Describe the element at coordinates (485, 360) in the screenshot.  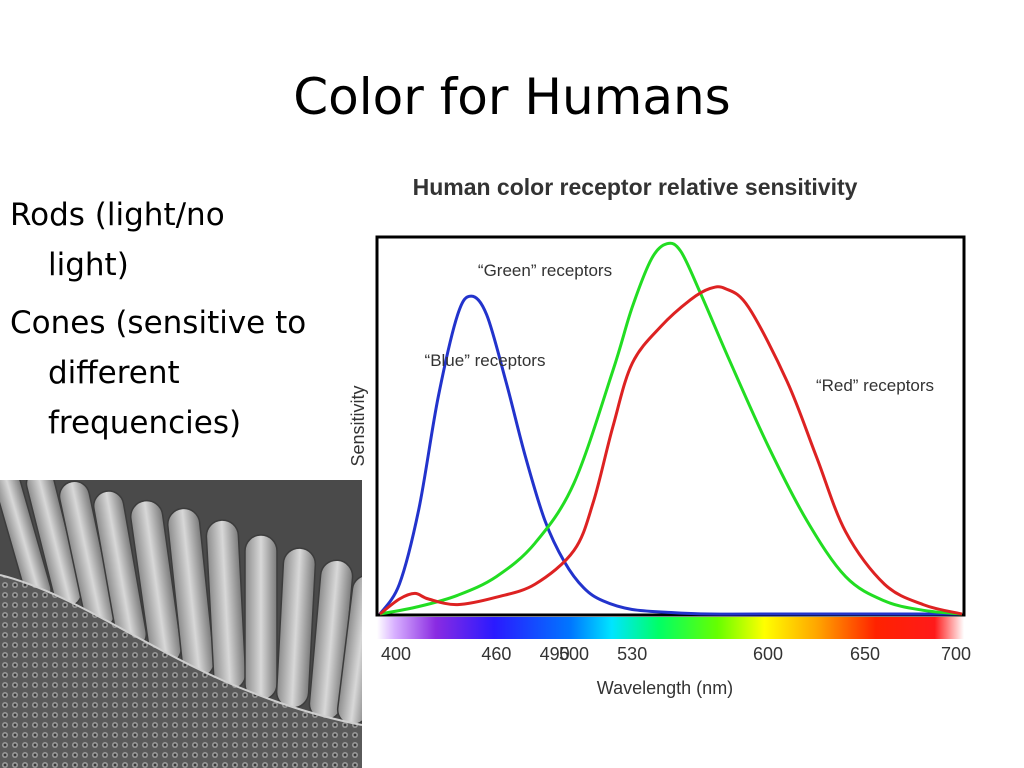
I see `blue-receptors-label: “Blue” receptors` at that location.